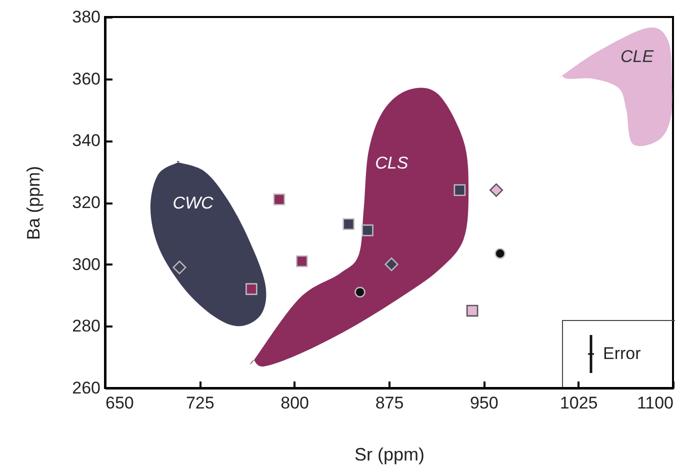 The height and width of the screenshot is (476, 690). What do you see at coordinates (86, 140) in the screenshot?
I see `y-tick-label: 340` at bounding box center [86, 140].